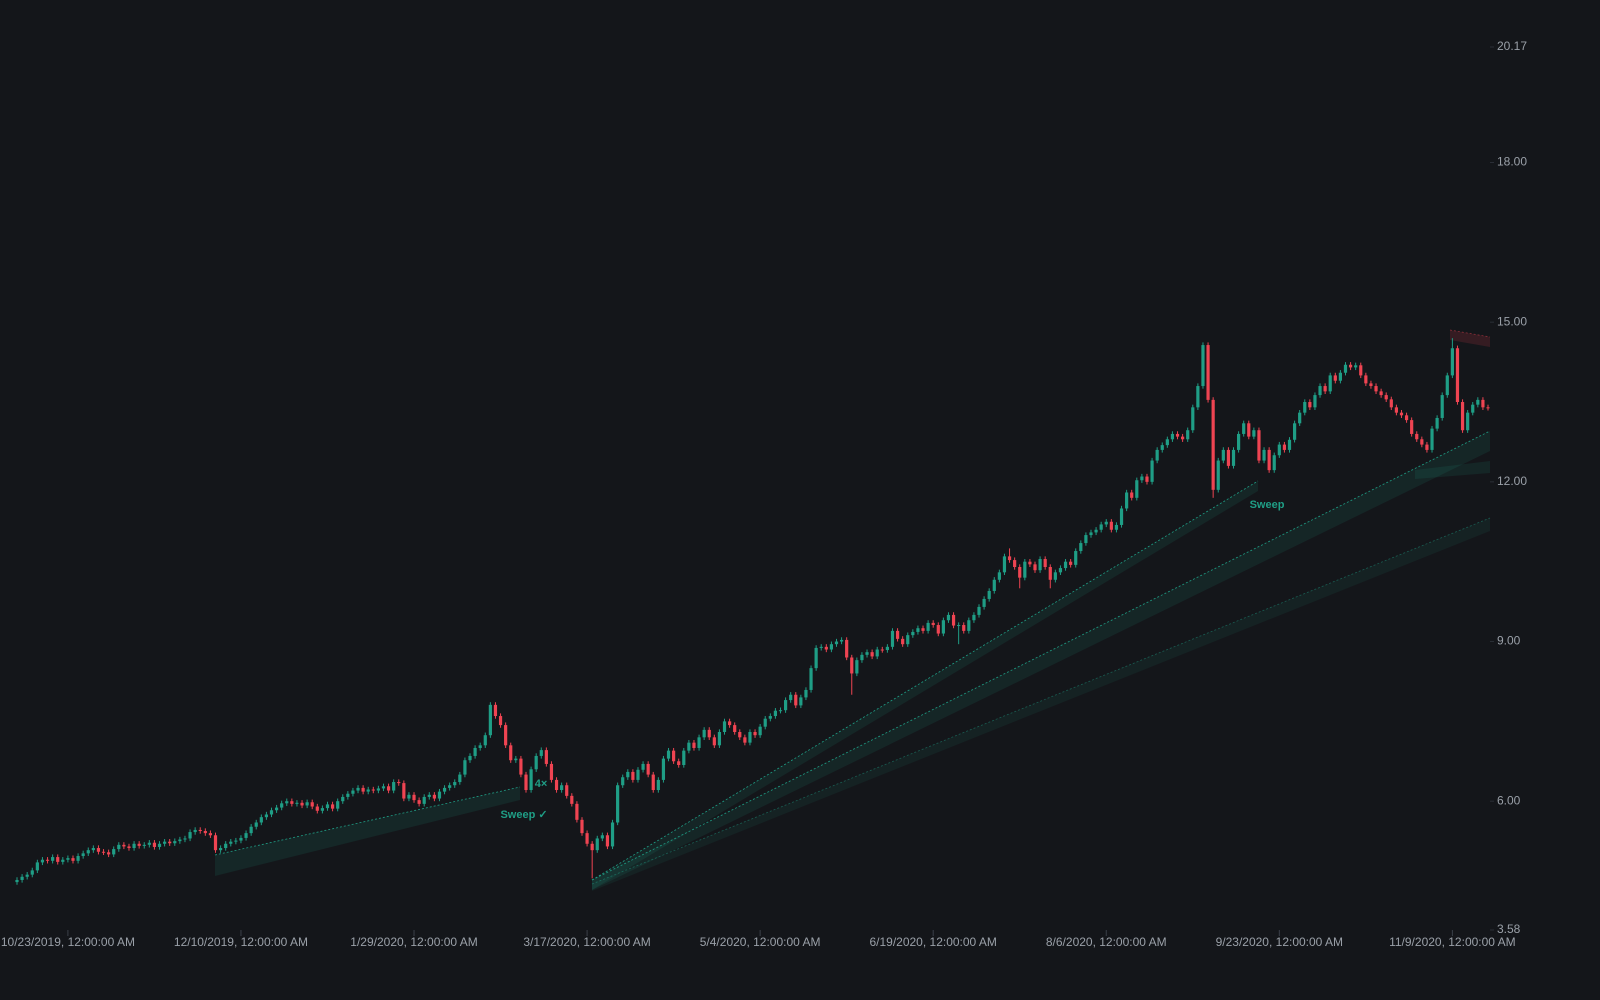 This screenshot has height=1000, width=1600. What do you see at coordinates (68, 942) in the screenshot?
I see `x-tick-label: 10/23/2019, 12:00:00 AM` at bounding box center [68, 942].